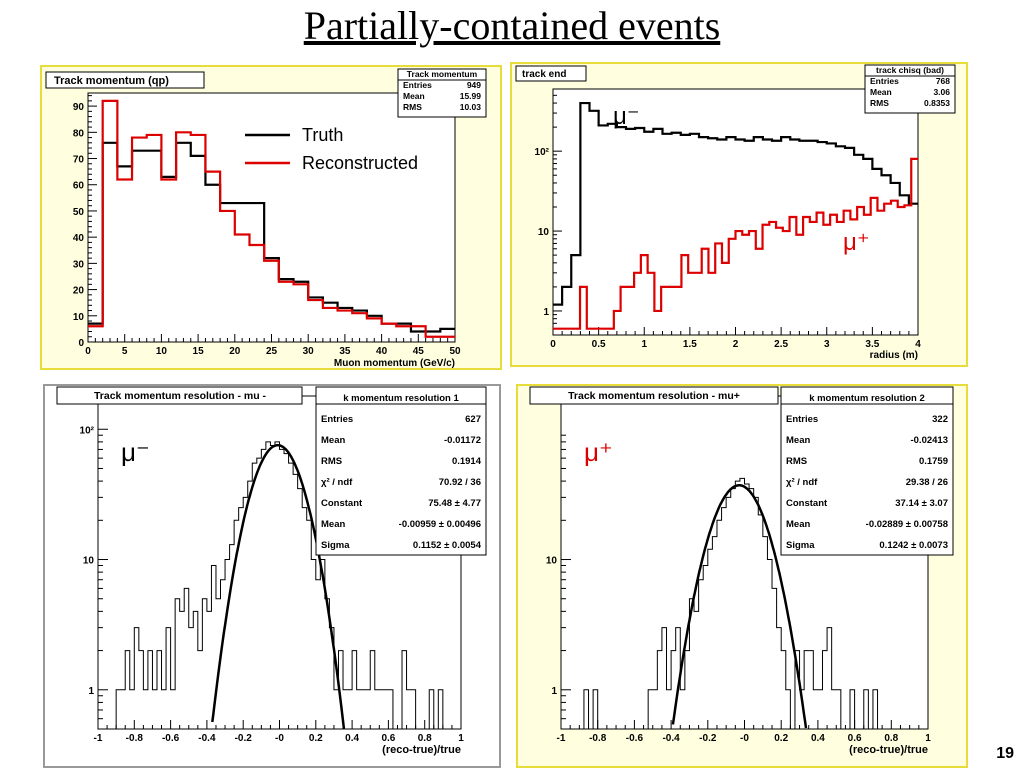 The image size is (1024, 768). What do you see at coordinates (512, 25) in the screenshot?
I see `slide-title: Partially-contained events` at bounding box center [512, 25].